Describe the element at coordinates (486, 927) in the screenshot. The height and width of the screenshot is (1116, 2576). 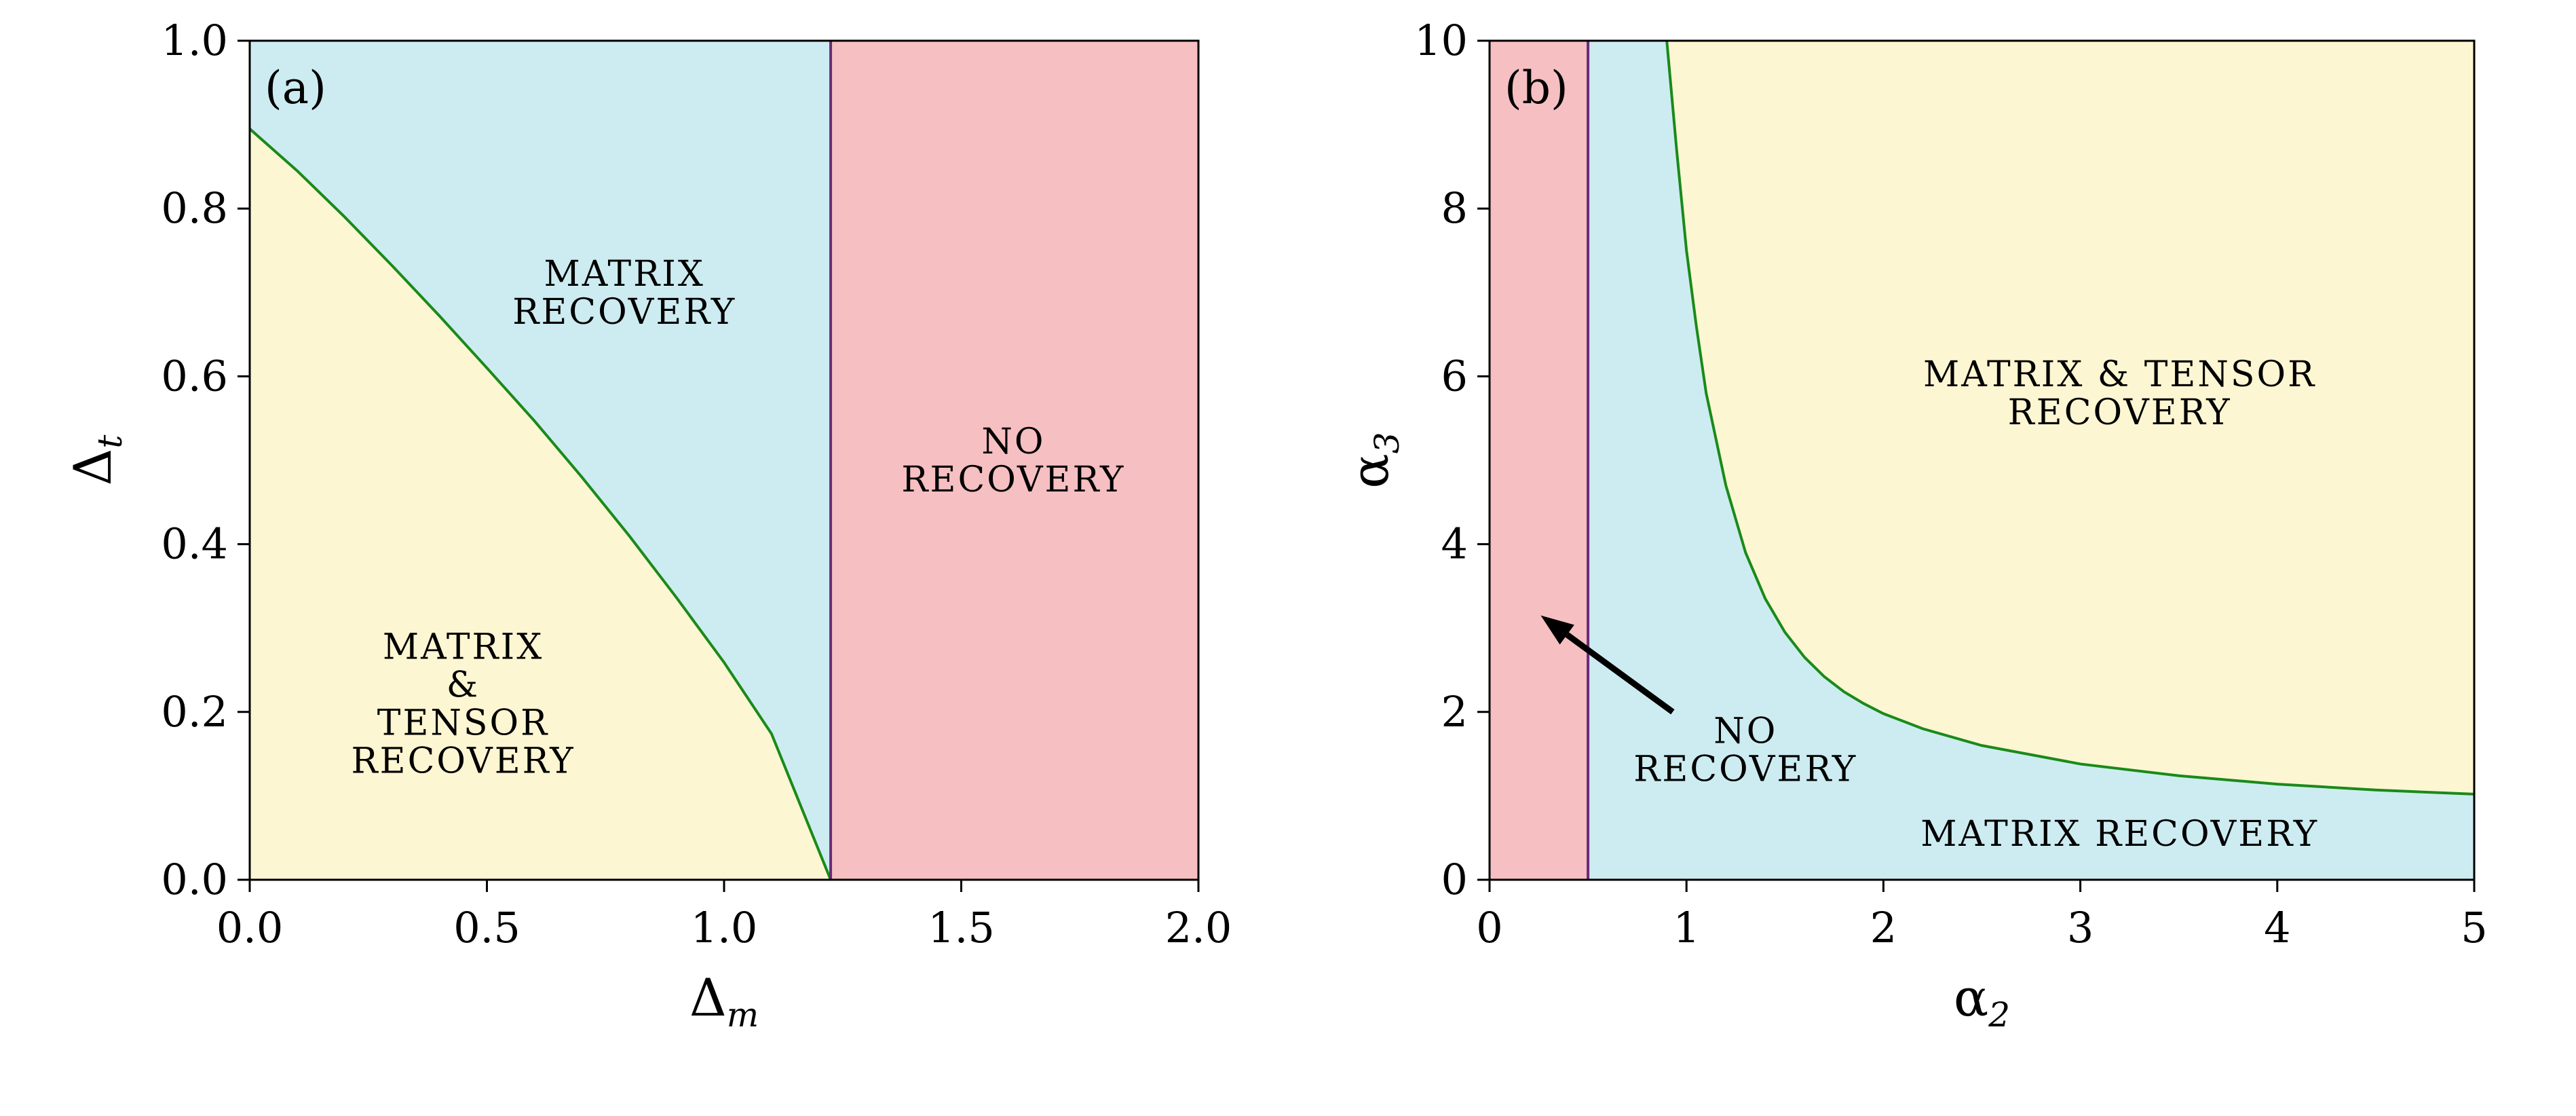
I see `x-tick-label: 0.5` at that location.